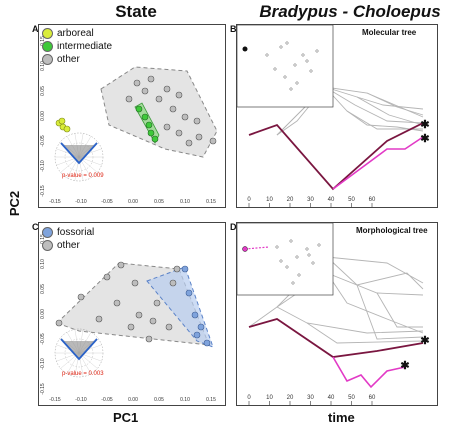 The height and width of the screenshot is (431, 474). What do you see at coordinates (55, 202) in the screenshot?
I see `x-tick-label: -0.15` at bounding box center [55, 202].